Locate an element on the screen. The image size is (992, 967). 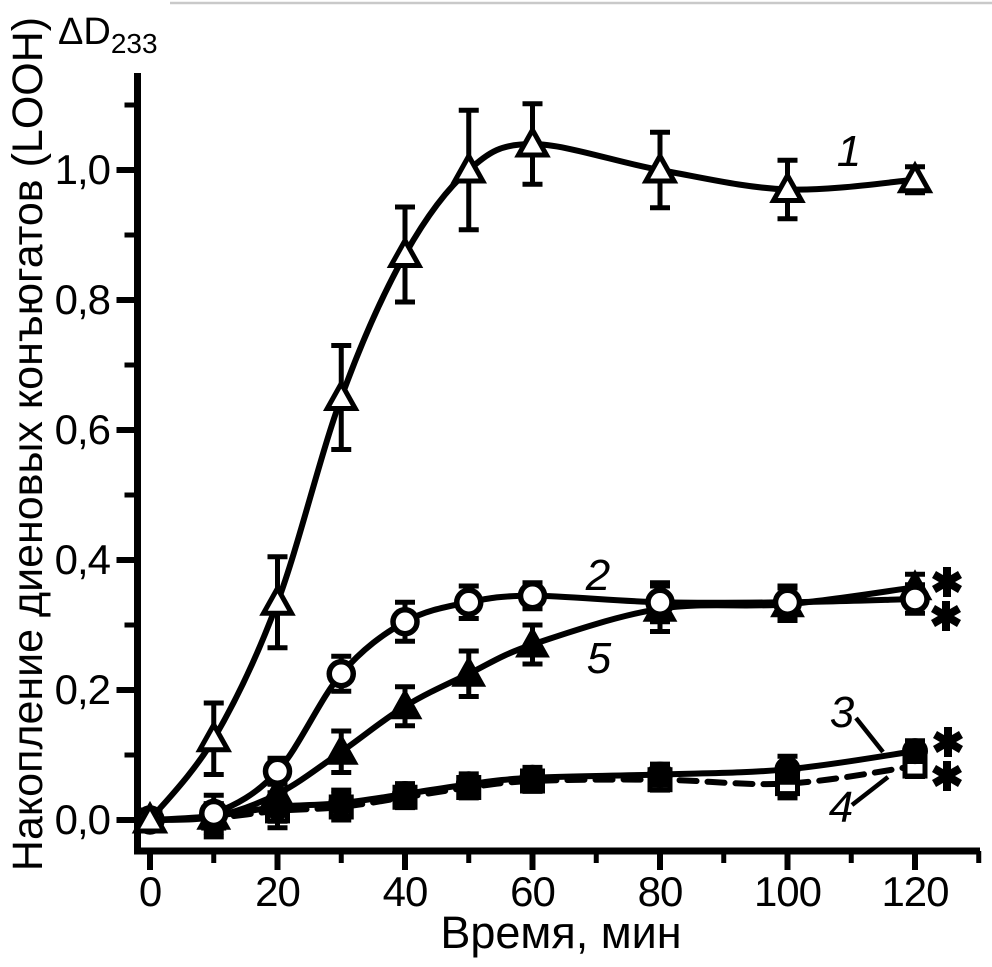
curve-label-2: 2 is located at coordinates (597, 575).